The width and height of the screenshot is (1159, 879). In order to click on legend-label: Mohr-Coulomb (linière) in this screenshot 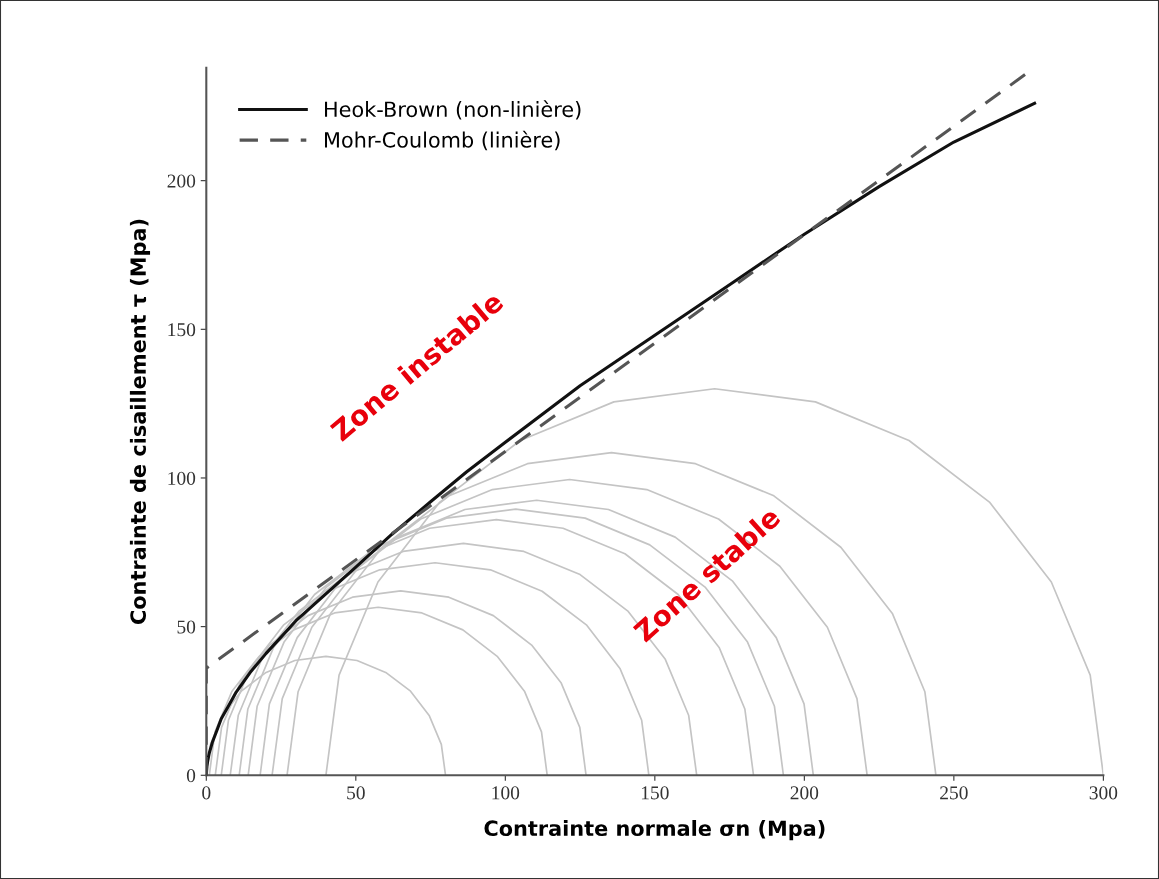, I will do `click(442, 140)`.